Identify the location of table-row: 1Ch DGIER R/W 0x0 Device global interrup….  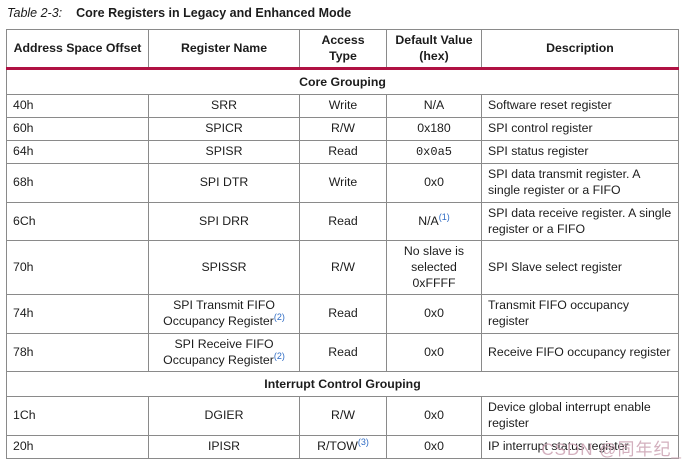
(342, 416).